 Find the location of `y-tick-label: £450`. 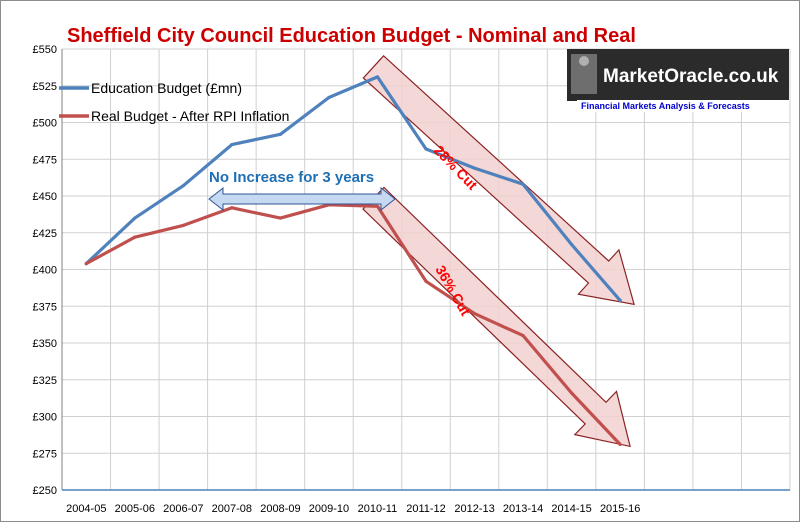

y-tick-label: £450 is located at coordinates (45, 197).